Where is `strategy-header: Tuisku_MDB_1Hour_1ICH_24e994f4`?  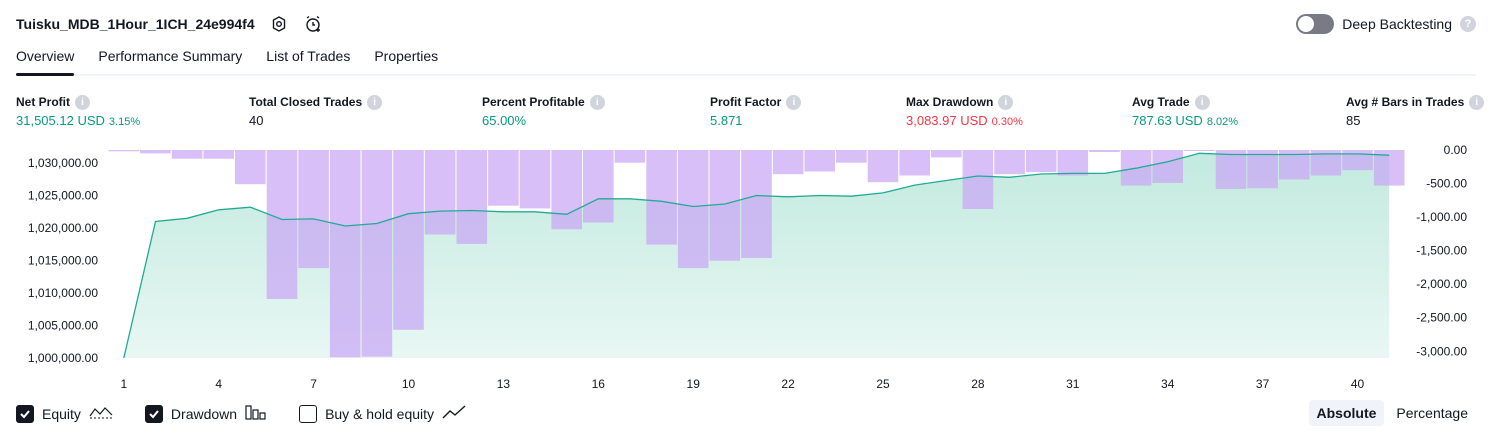 strategy-header: Tuisku_MDB_1Hour_1ICH_24e994f4 is located at coordinates (169, 24).